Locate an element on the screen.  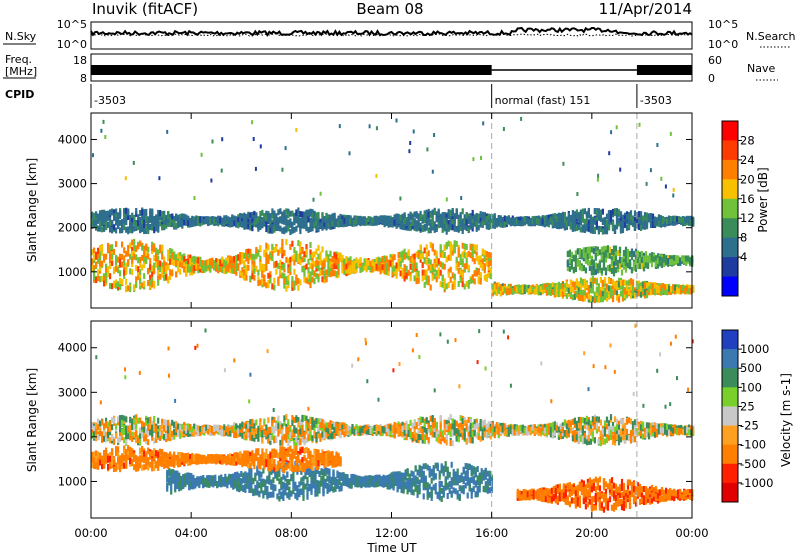
range-tick-label: 1000 is located at coordinates (72, 272).